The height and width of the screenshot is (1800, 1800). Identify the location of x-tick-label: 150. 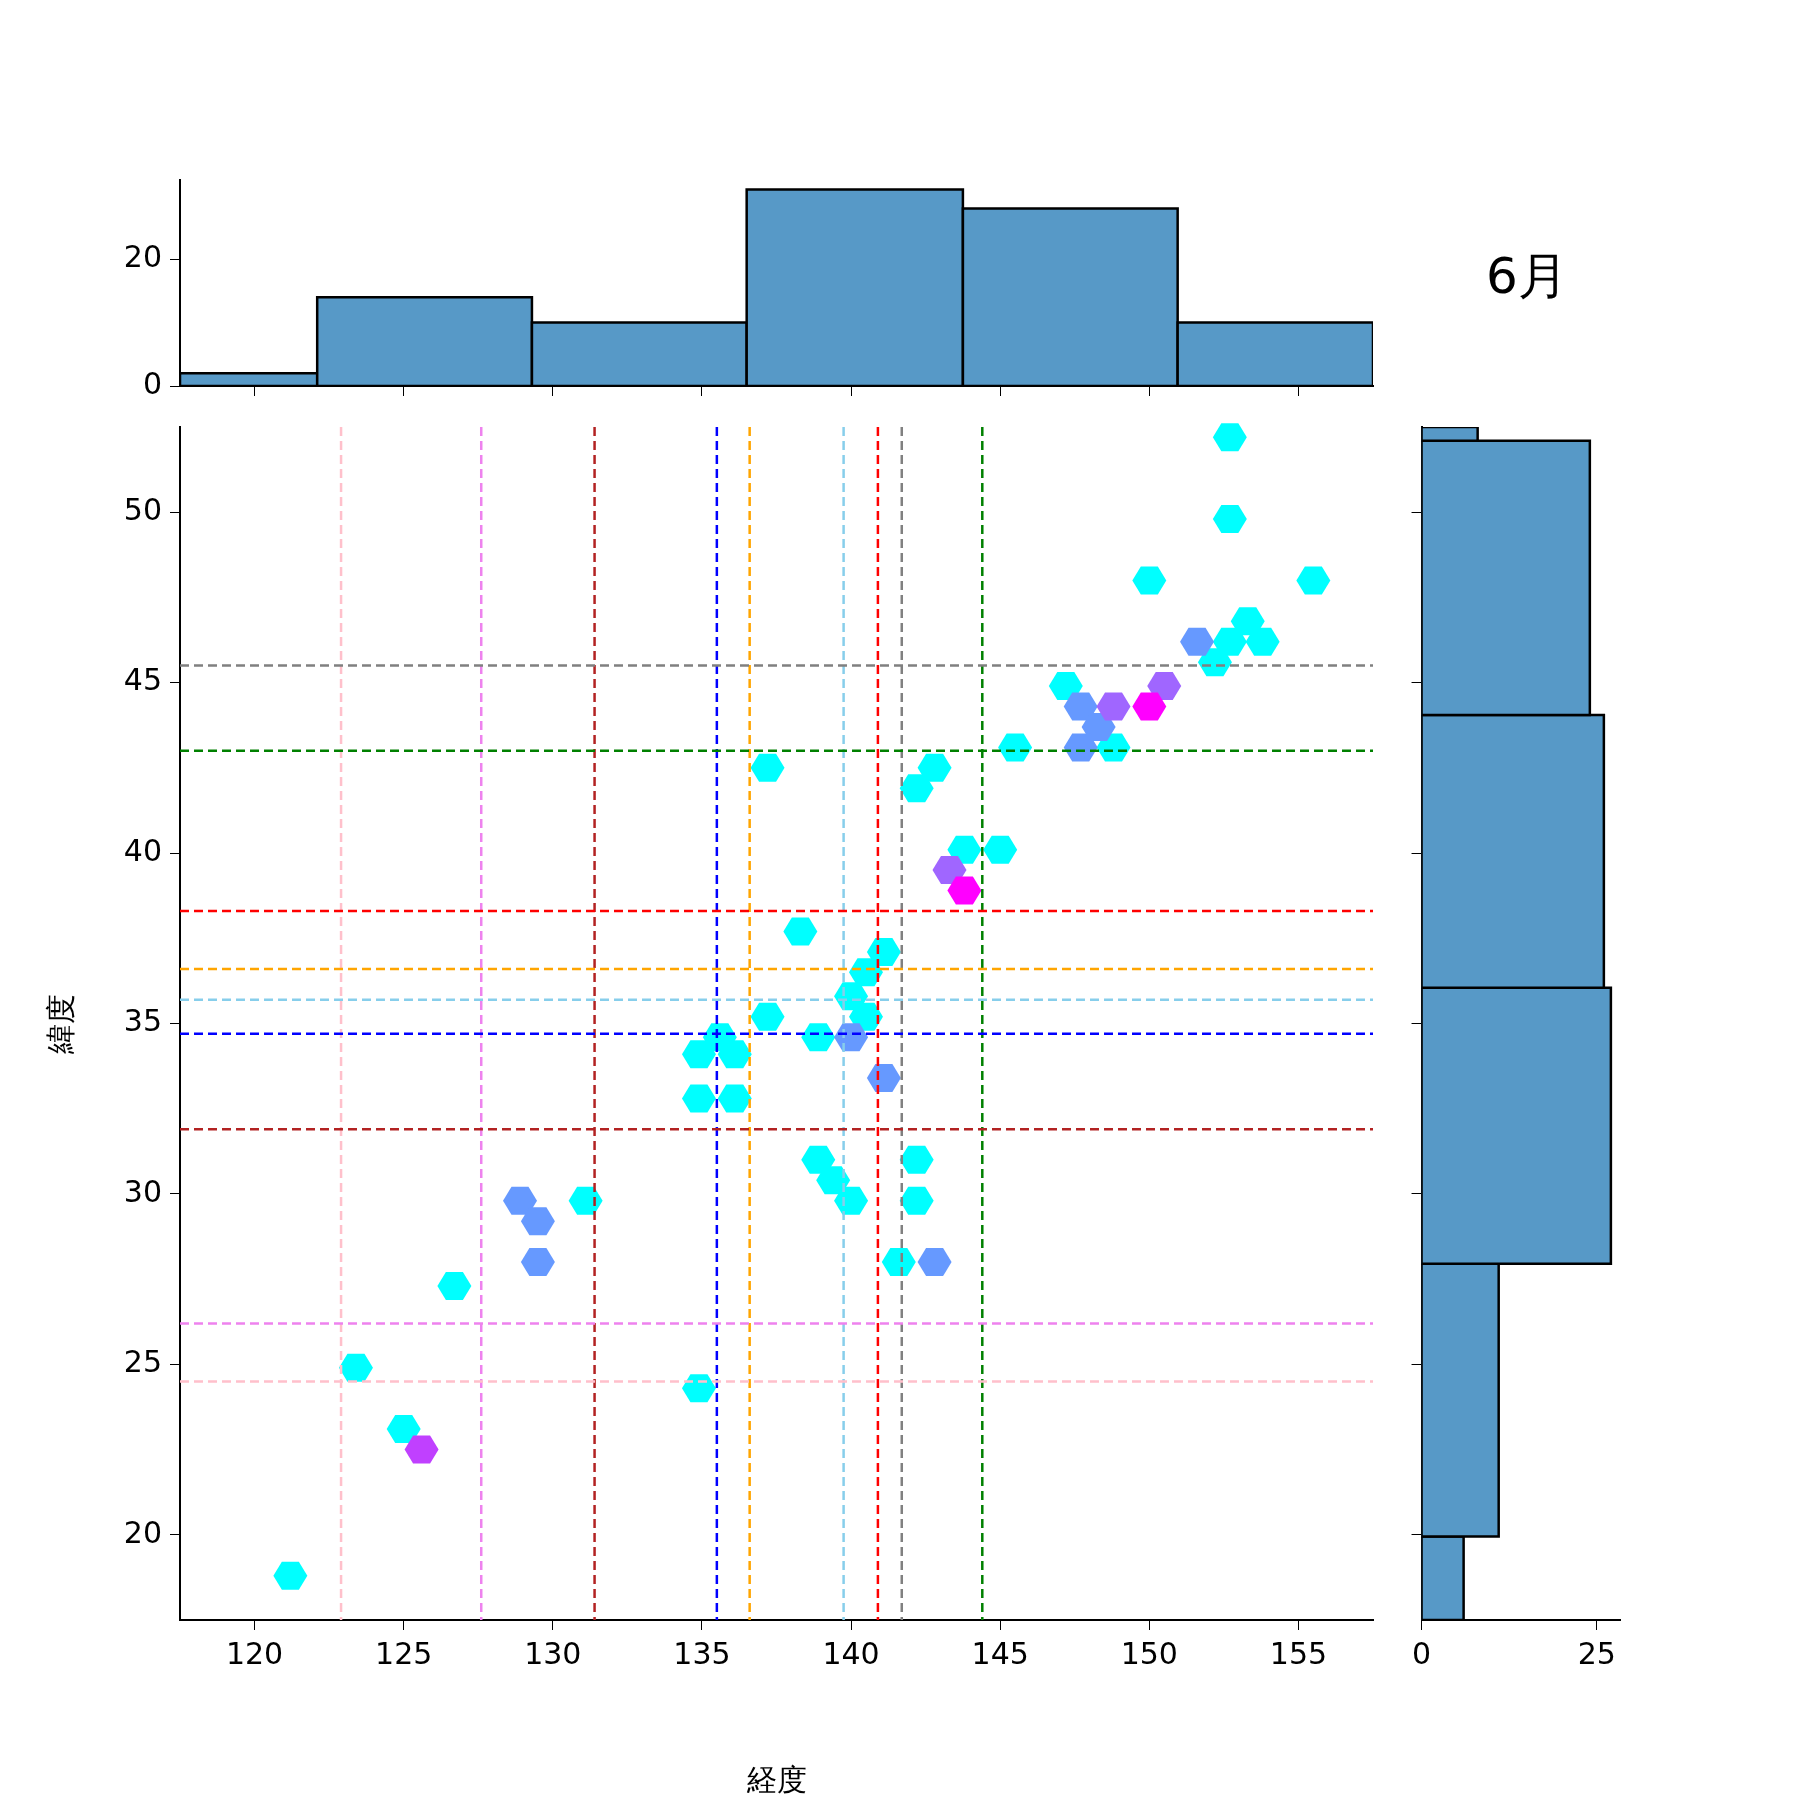
(1149, 1653).